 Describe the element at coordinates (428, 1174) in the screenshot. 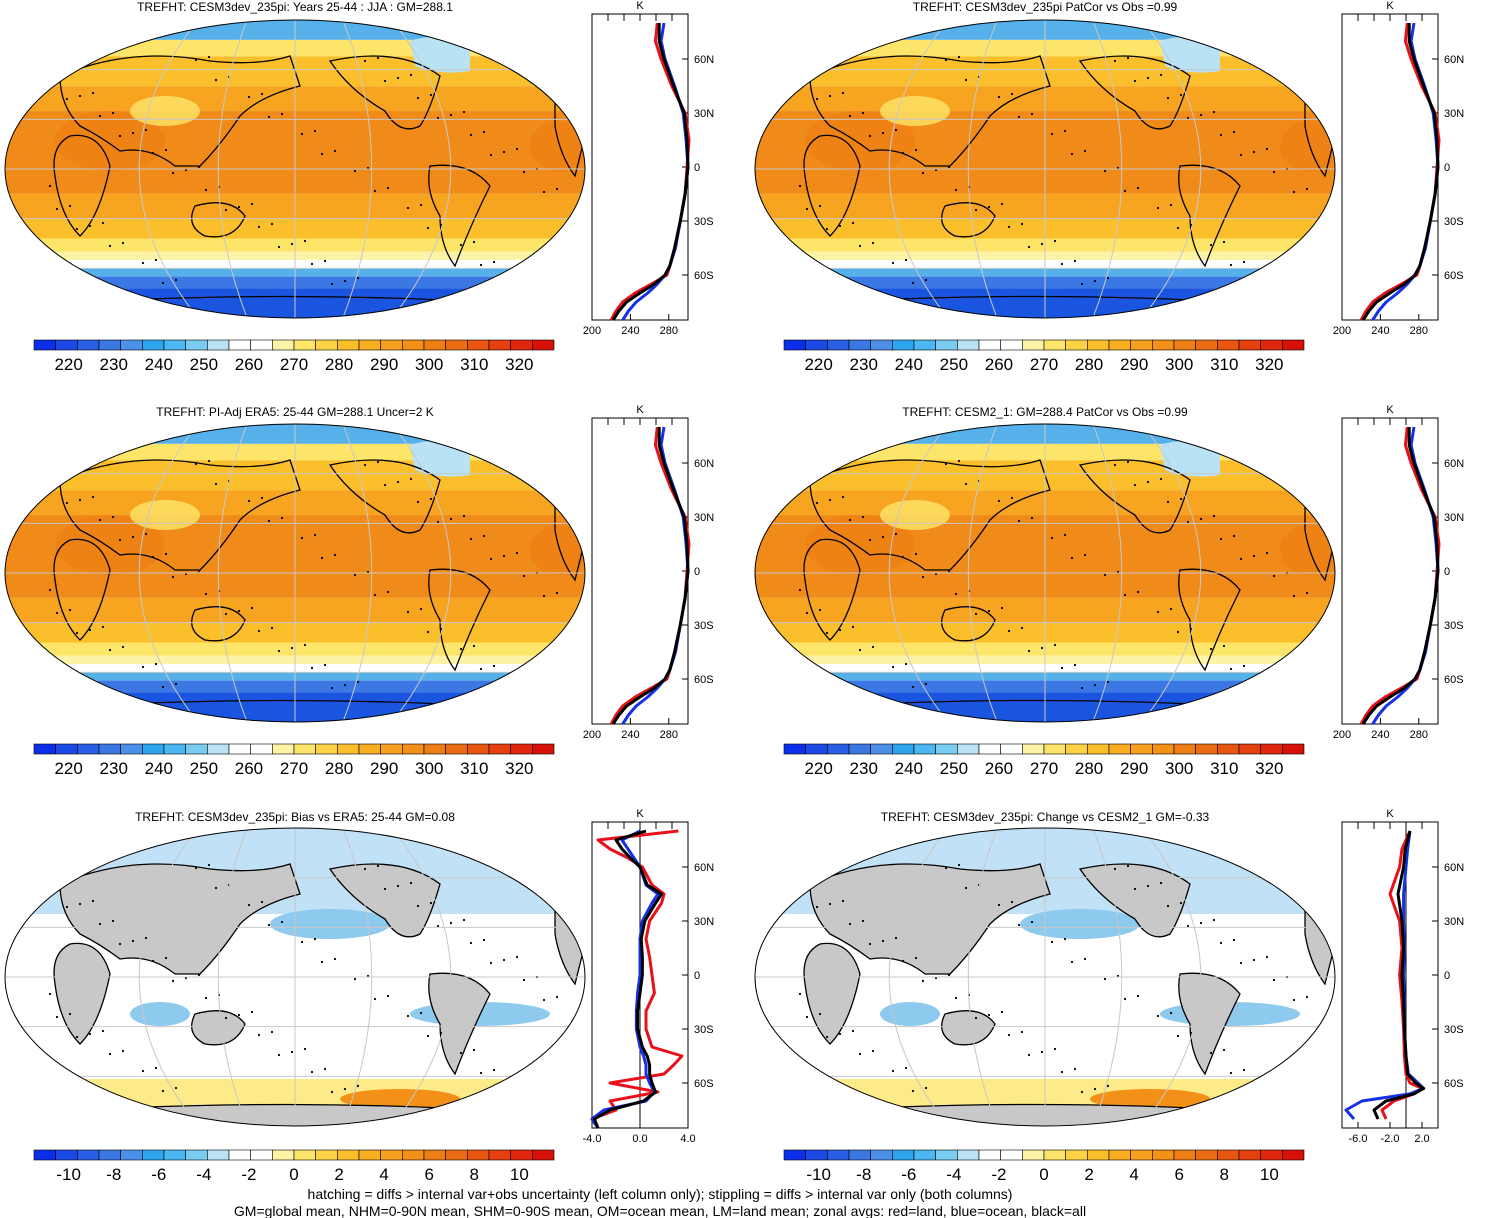

I see `colorbar-label: 6` at that location.